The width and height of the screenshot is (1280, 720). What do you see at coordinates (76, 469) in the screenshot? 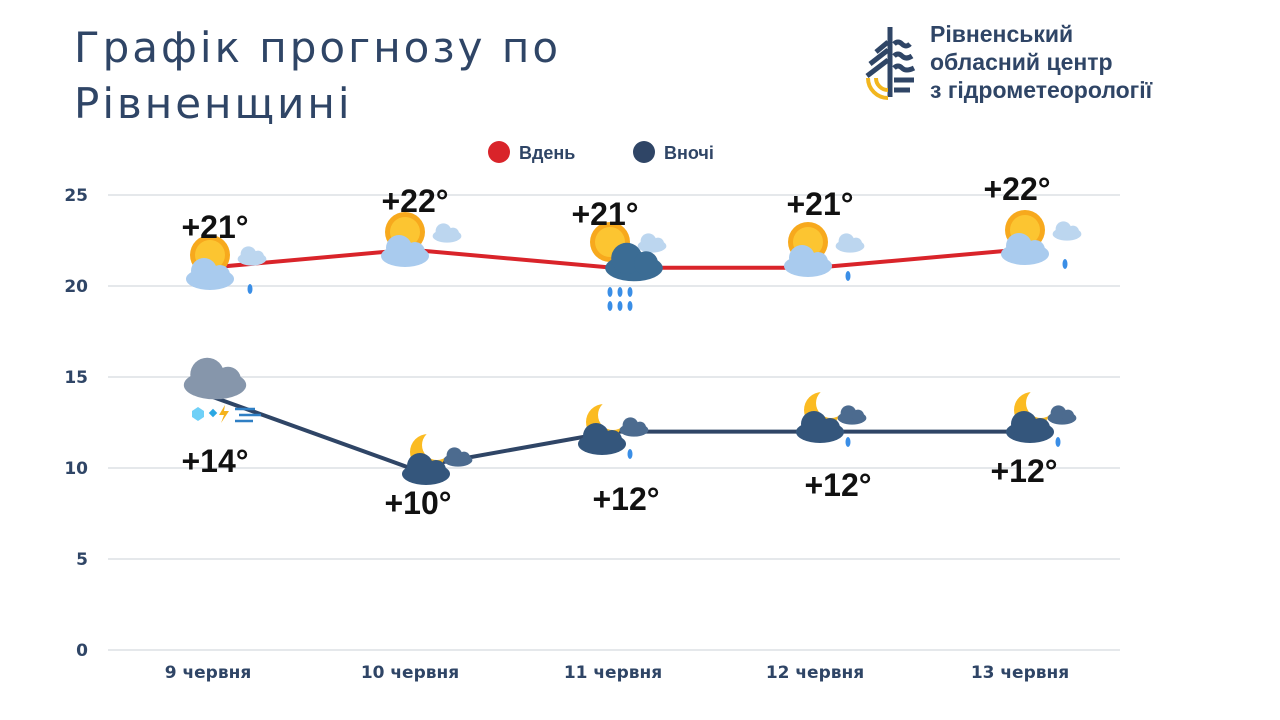
I see `y-tick-label: 10` at bounding box center [76, 469].